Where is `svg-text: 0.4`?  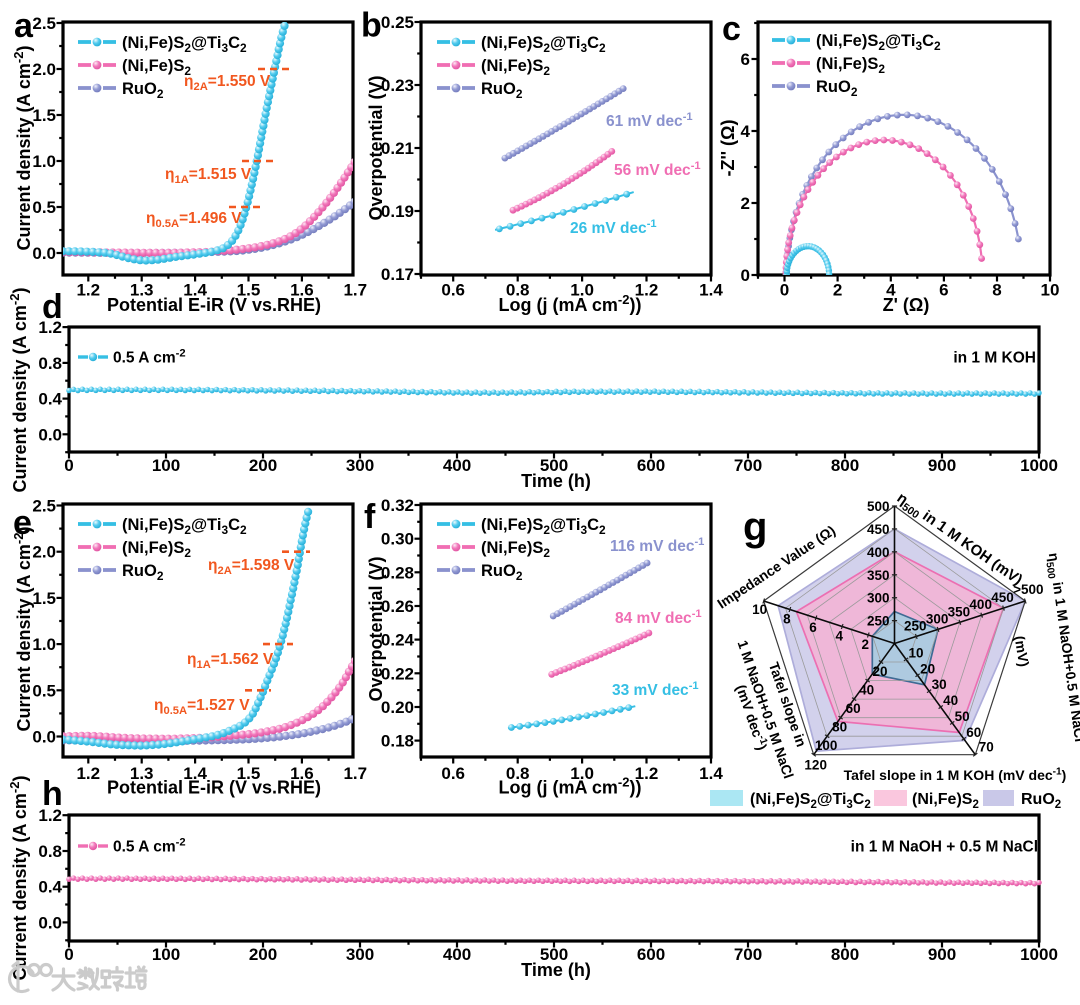 svg-text: 0.4 is located at coordinates (50, 399).